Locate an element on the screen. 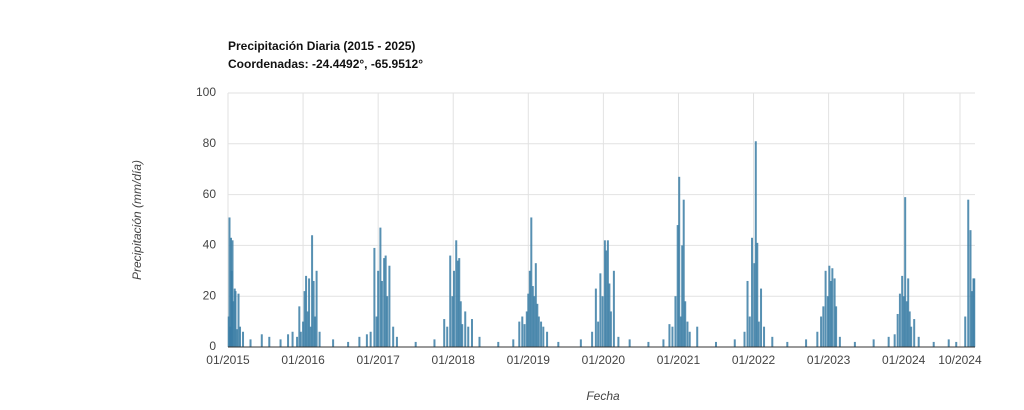  y-tick-label: 20 is located at coordinates (210, 295).